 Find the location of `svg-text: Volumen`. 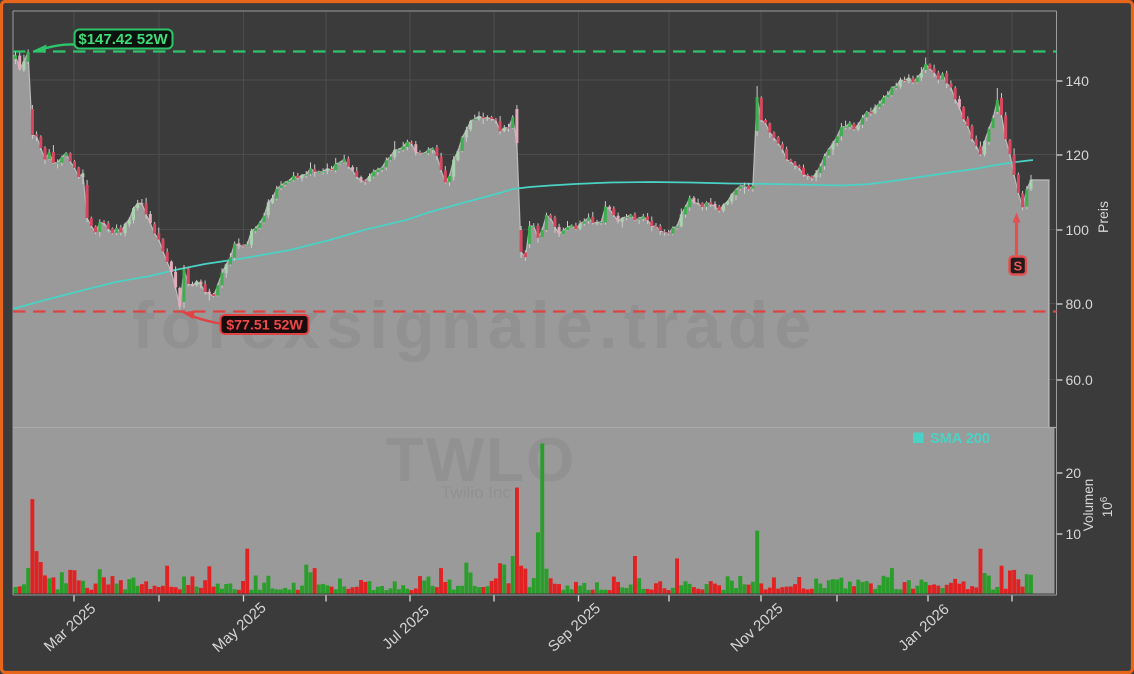

svg-text: Volumen is located at coordinates (1088, 505).